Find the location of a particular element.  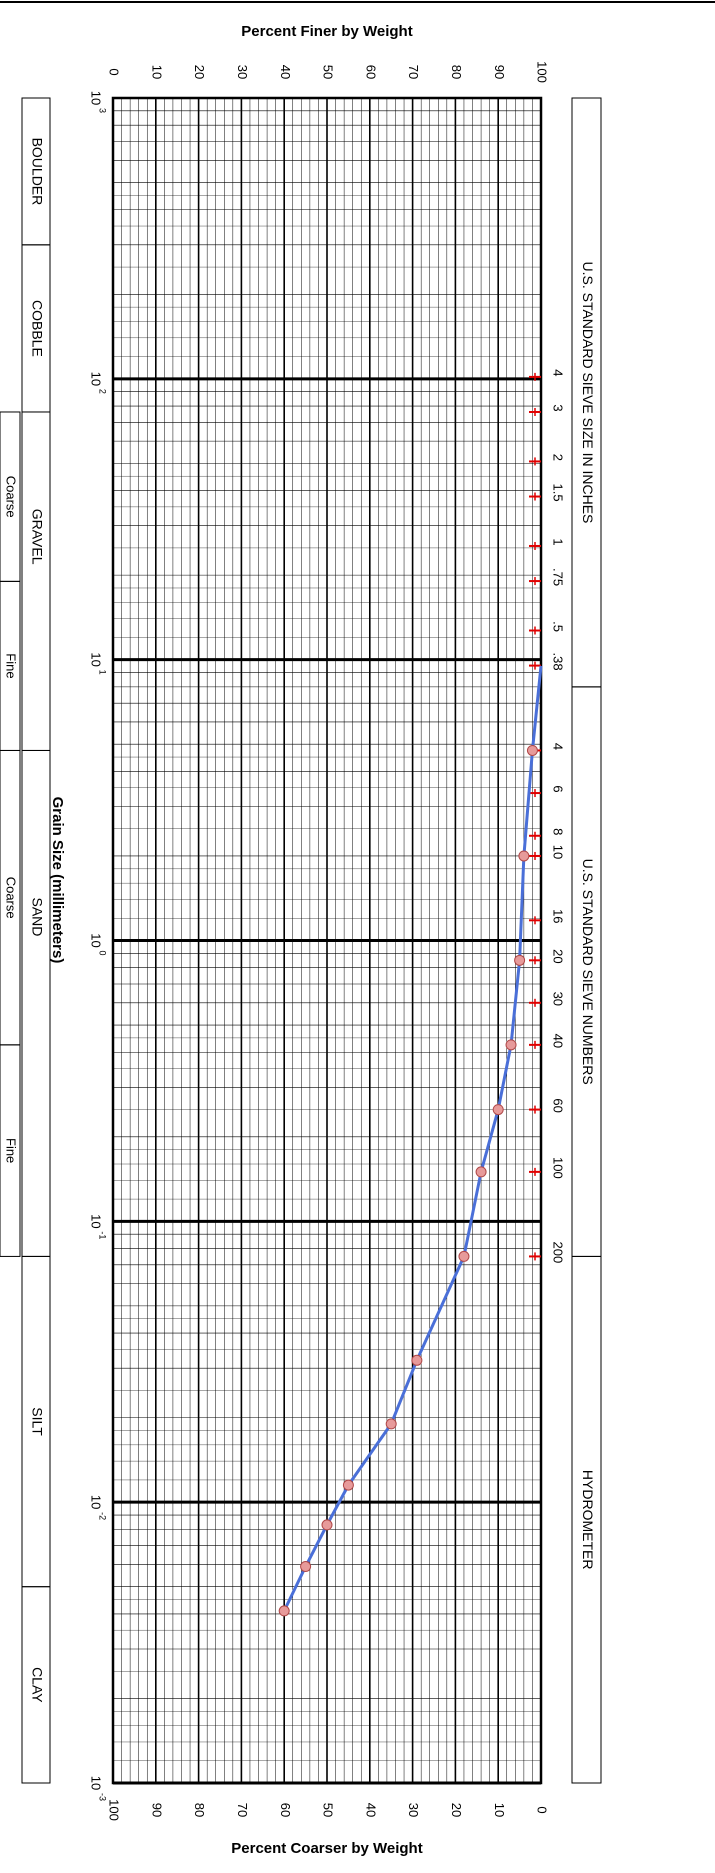

sieve-inches-label: 1.5 is located at coordinates (558, 492).